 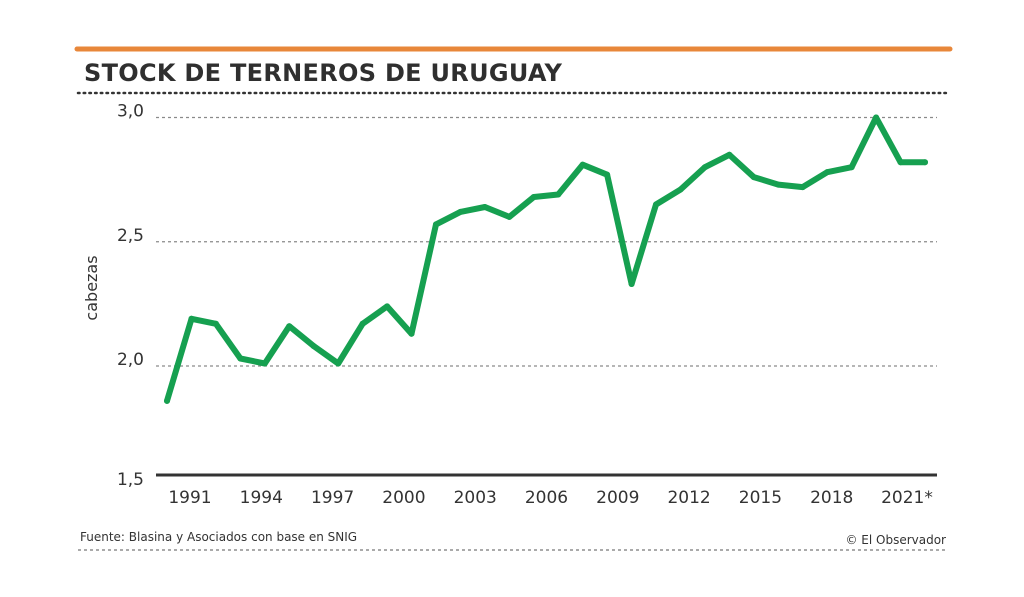 I want to click on y-tick-labels: 3,0 2,5 2,0 1,5, so click(x=130, y=296).